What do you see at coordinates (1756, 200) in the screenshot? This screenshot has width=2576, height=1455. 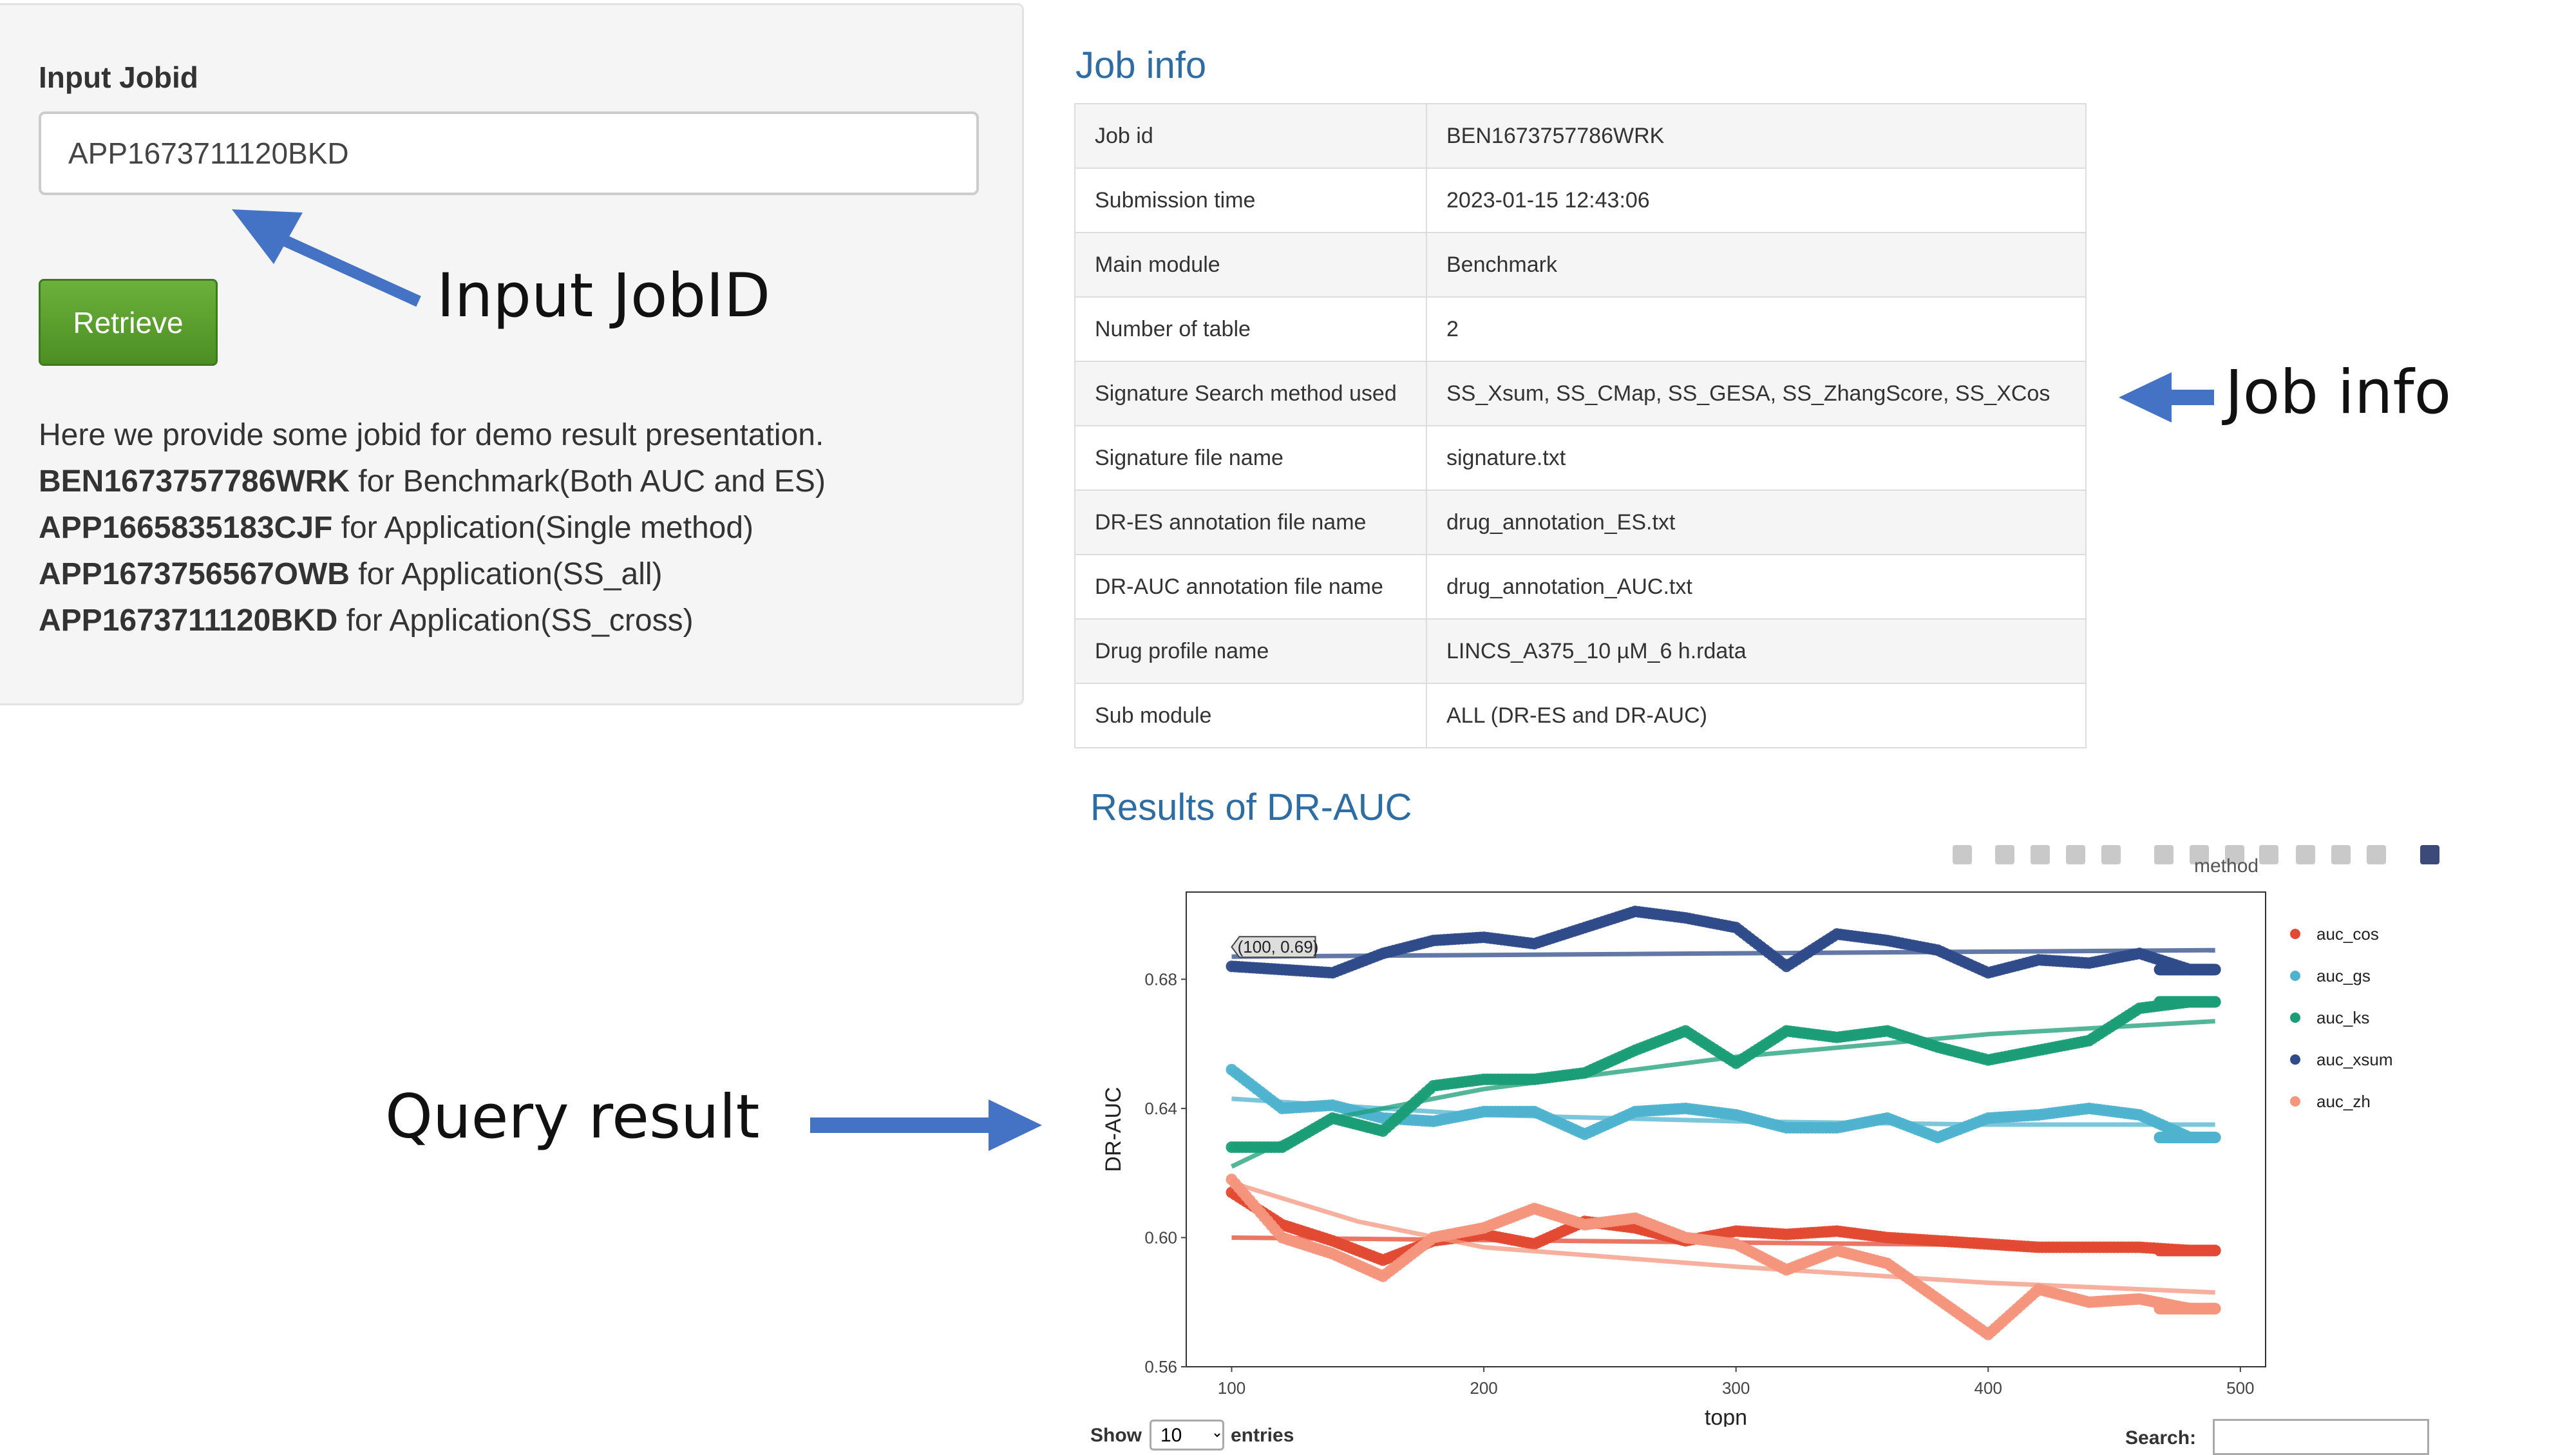 I see `job-info-value: 2023-01-15 12:43:06` at bounding box center [1756, 200].